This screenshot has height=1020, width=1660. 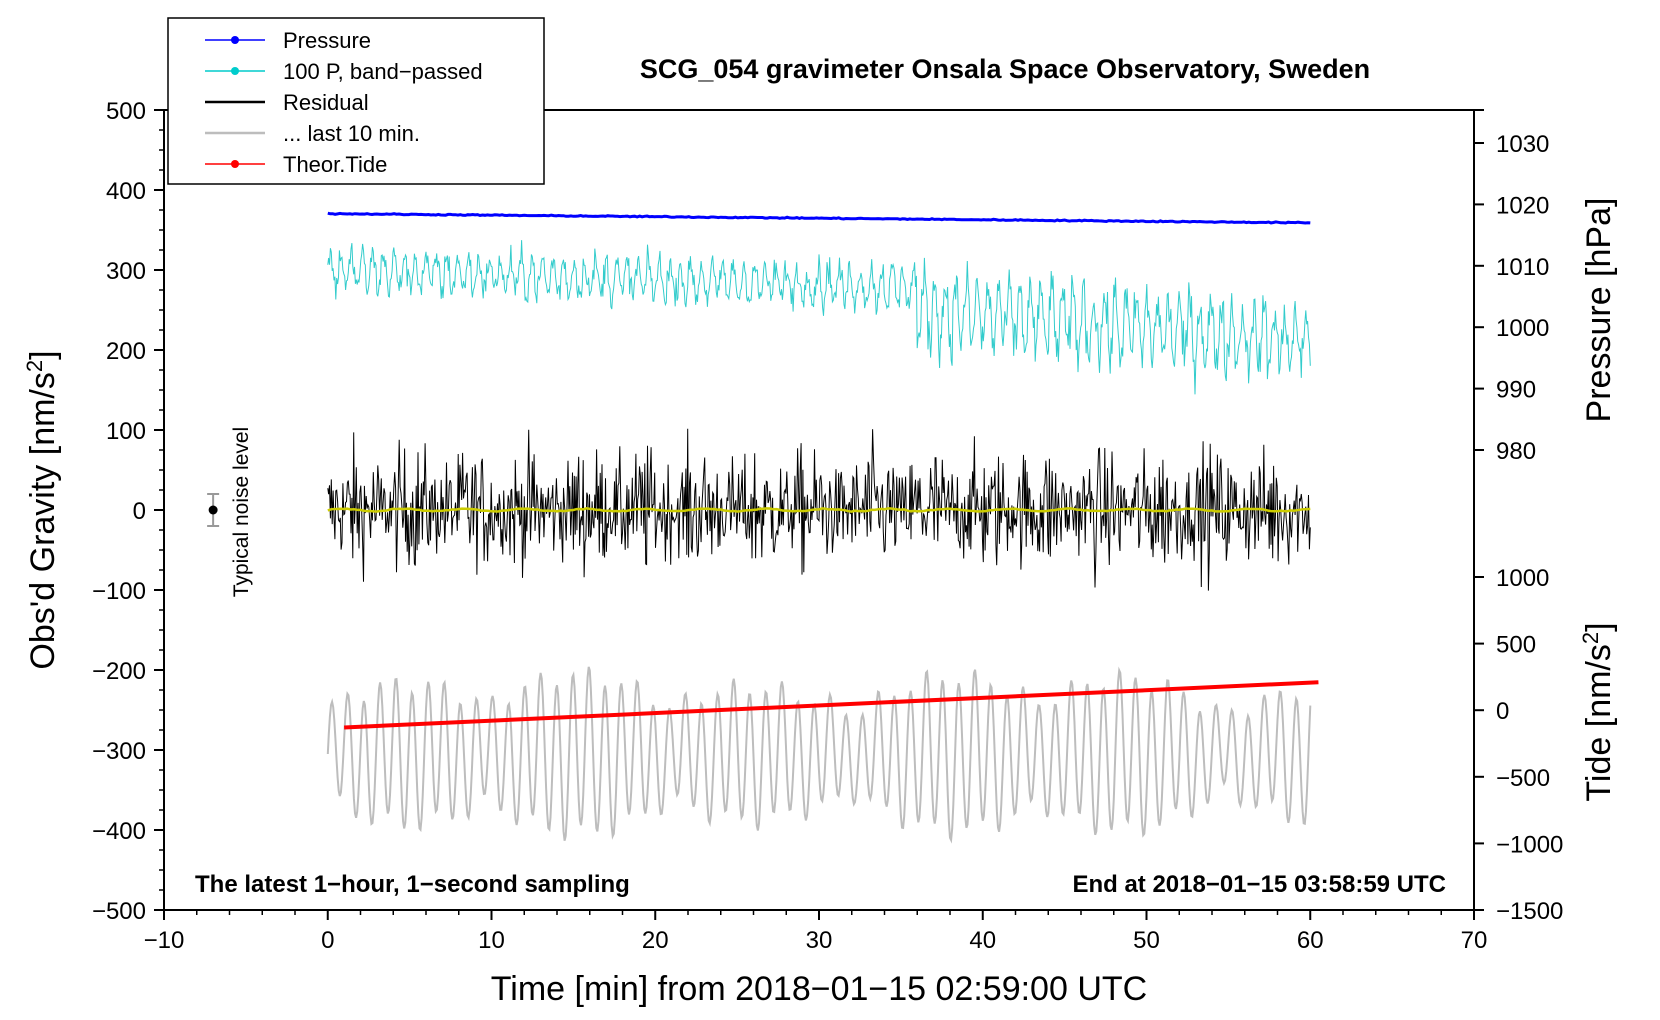 What do you see at coordinates (126, 111) in the screenshot?
I see `y-tick-label: 500` at bounding box center [126, 111].